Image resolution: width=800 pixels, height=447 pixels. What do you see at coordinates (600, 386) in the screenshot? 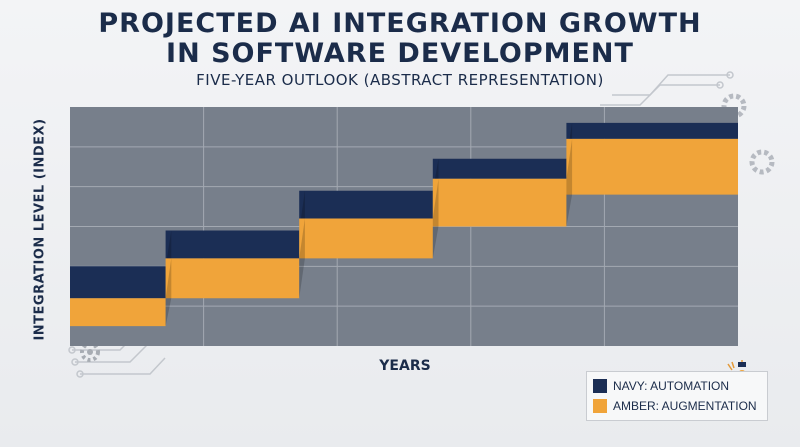
I see `legend-swatch-navy` at bounding box center [600, 386].